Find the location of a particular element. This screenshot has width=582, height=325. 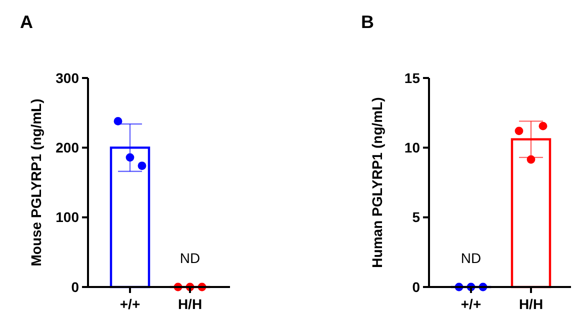

chart-title: A is located at coordinates (26, 22).